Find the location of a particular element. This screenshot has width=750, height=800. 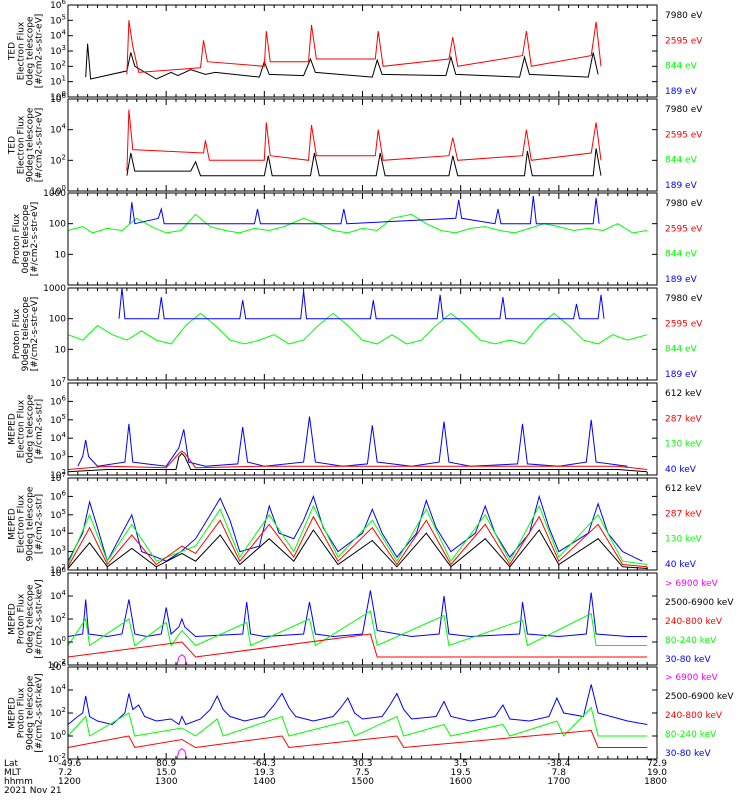

panel-5-series-black is located at coordinates (357, 462).